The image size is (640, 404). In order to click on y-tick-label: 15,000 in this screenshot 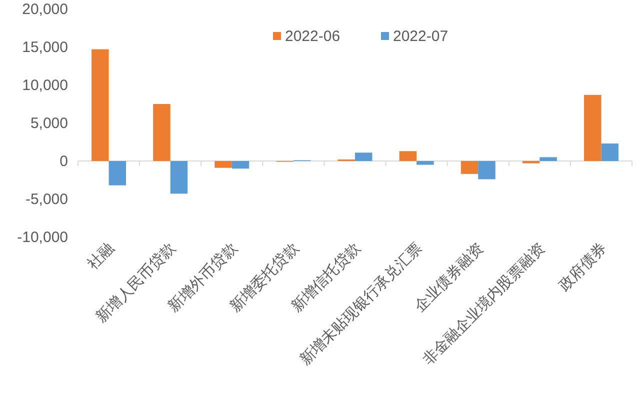, I will do `click(45, 47)`.